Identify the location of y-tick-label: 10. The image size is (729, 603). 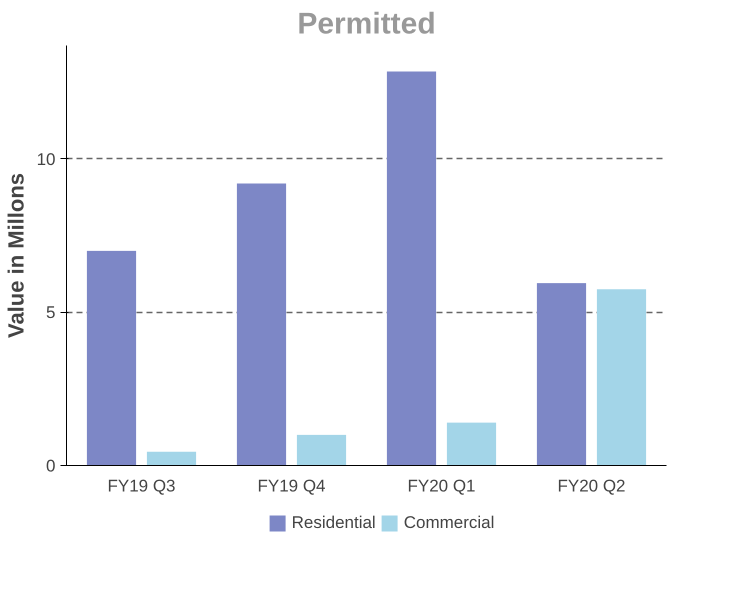
(46, 159).